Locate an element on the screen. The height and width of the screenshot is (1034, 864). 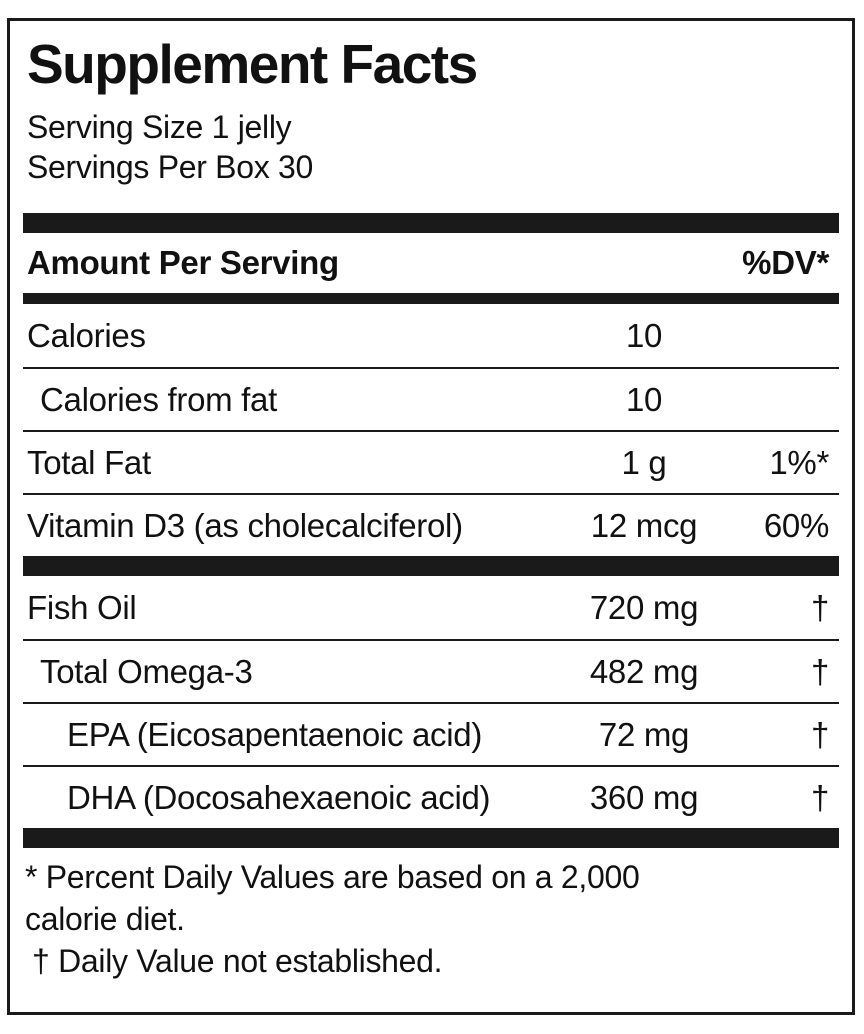
nutrient-name: Vitamin D3 (as cholecalciferol) is located at coordinates (245, 525).